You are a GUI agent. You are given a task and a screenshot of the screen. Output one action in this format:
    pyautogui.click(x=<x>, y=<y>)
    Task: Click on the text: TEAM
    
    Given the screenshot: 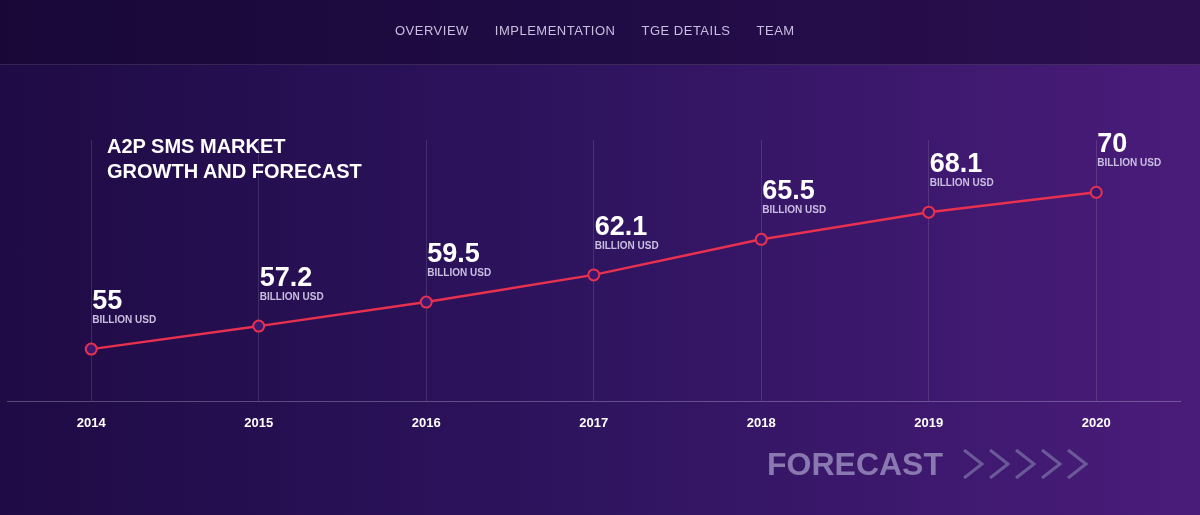 What is the action you would take?
    pyautogui.click(x=775, y=30)
    